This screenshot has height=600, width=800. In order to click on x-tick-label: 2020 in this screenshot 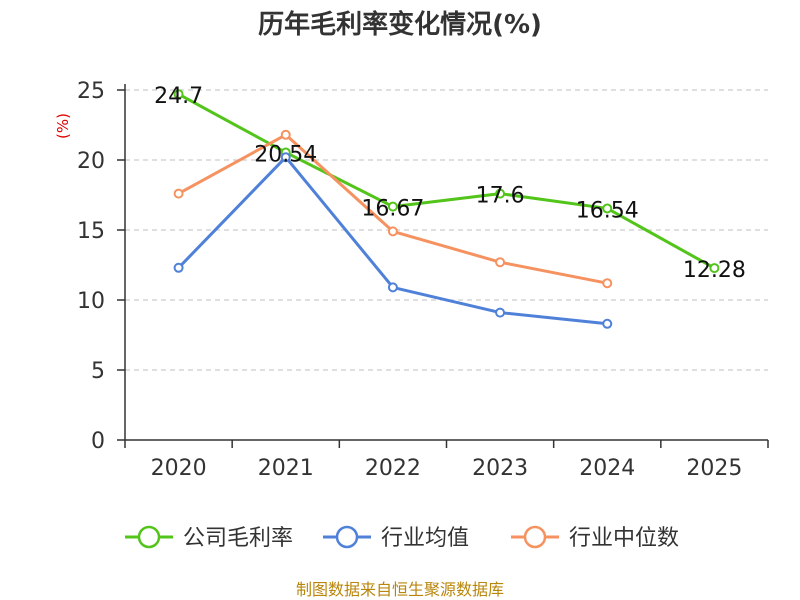, I will do `click(179, 468)`.